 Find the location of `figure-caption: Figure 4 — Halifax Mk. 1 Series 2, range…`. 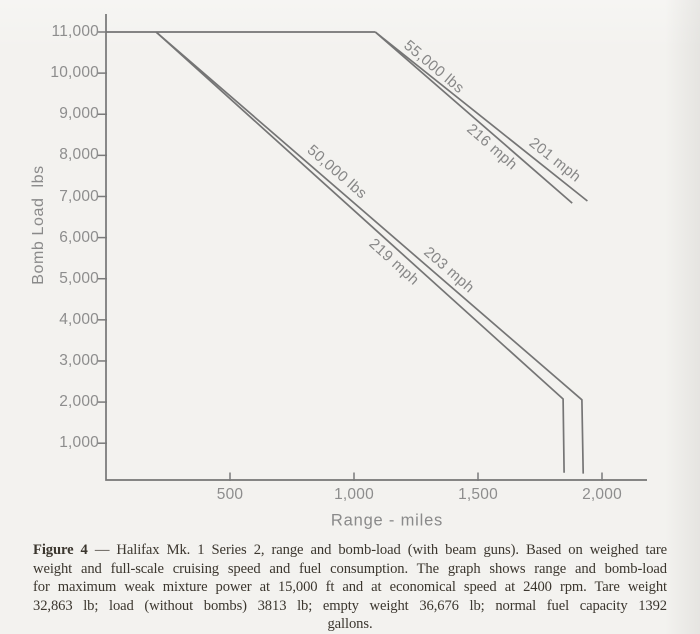

figure-caption: Figure 4 — Halifax Mk. 1 Series 2, range… is located at coordinates (350, 587).